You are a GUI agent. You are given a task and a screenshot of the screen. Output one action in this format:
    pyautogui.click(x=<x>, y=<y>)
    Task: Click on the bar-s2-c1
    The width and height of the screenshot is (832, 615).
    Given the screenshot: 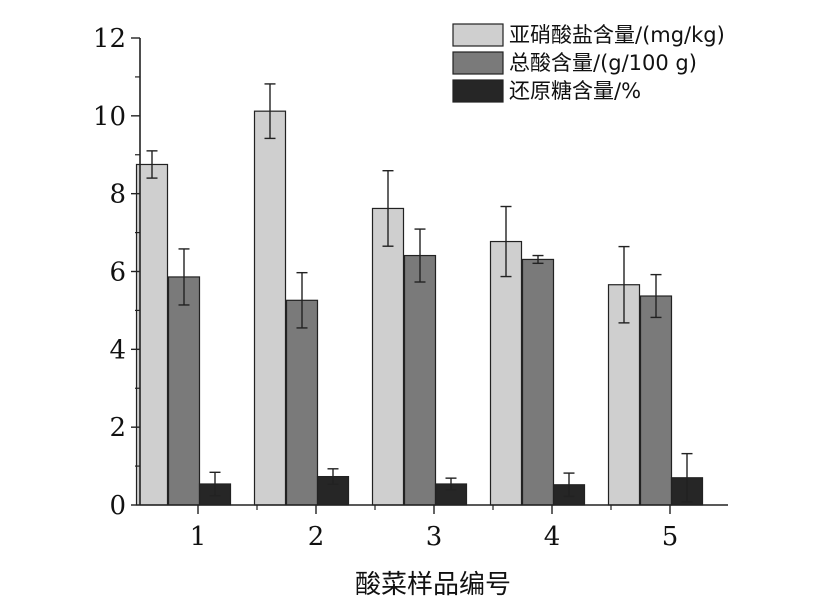 What is the action you would take?
    pyautogui.click(x=184, y=391)
    